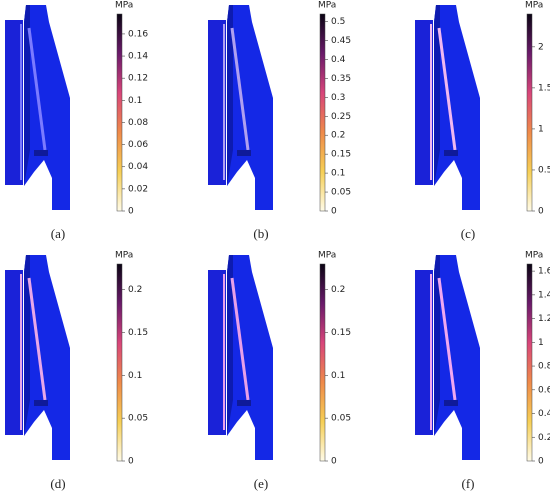  Describe the element at coordinates (338, 98) in the screenshot. I see `colorbar-tick-label: 0.3` at that location.